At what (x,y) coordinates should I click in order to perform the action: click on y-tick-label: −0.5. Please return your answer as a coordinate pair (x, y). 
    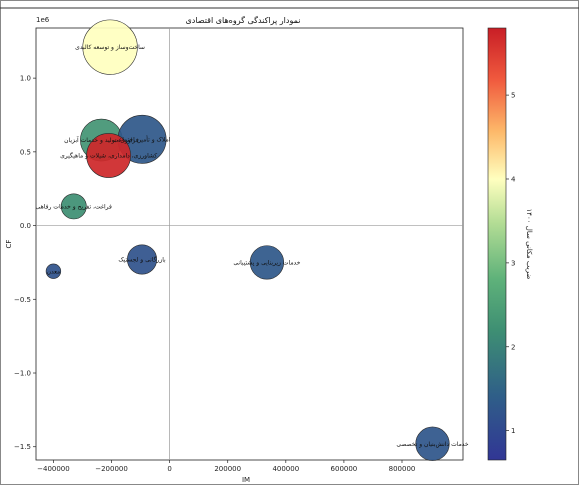
    Looking at the image, I should click on (22, 300).